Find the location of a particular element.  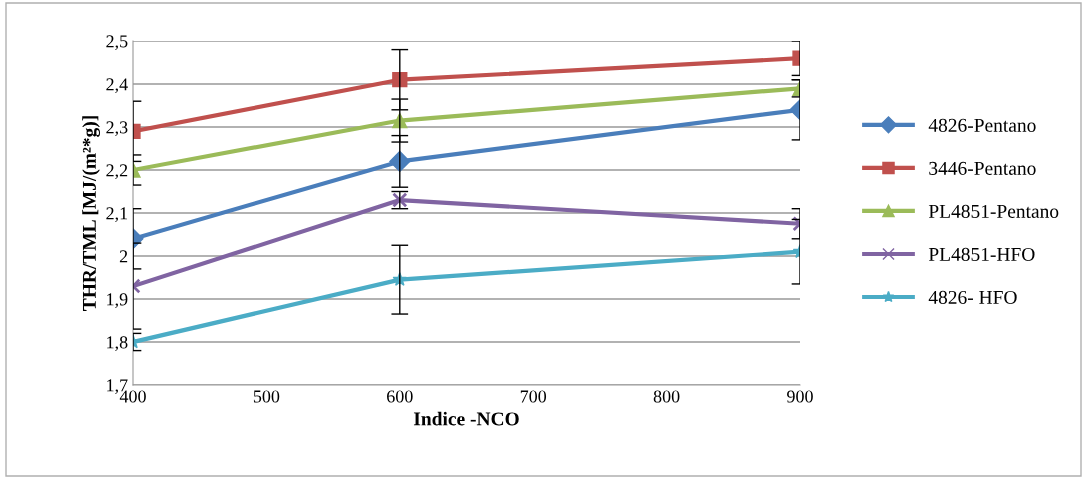

x-tick-label: 500 is located at coordinates (266, 396).